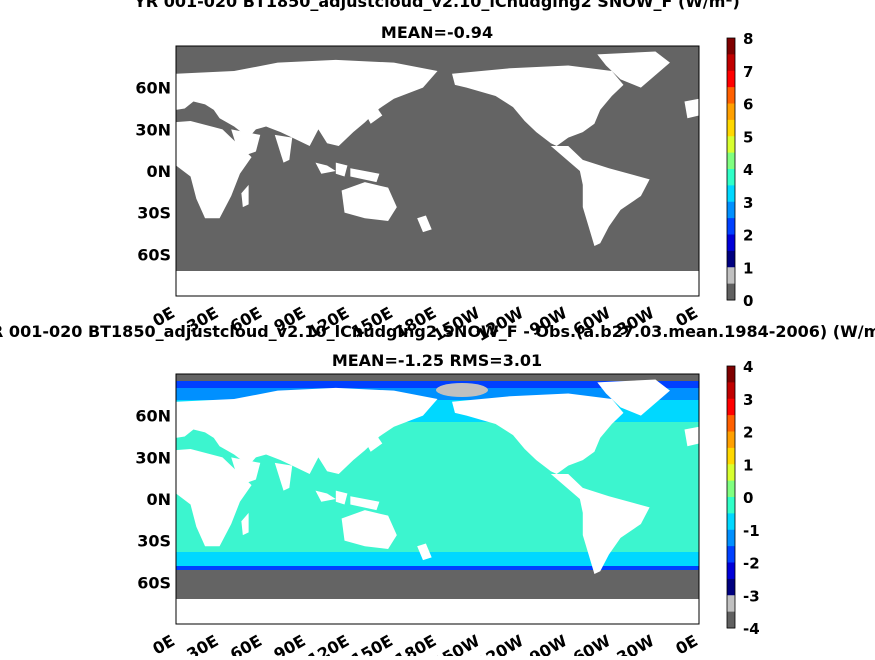 The height and width of the screenshot is (660, 875). I want to click on map-bottom-north-ice, so click(437, 377).